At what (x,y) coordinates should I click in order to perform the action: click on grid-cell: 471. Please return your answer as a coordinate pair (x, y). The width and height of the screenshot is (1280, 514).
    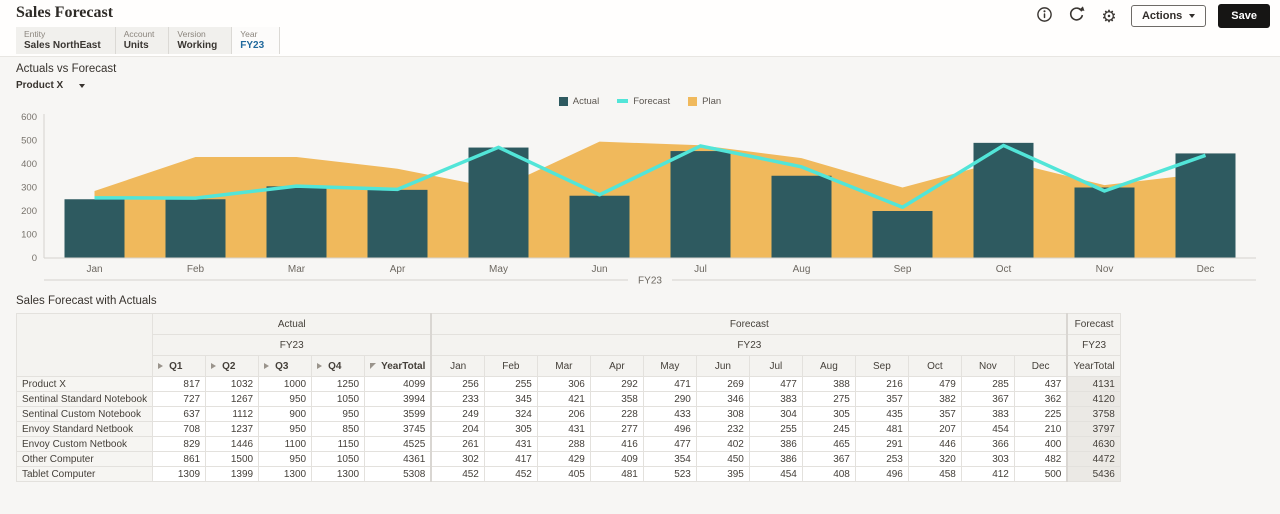
    Looking at the image, I should click on (669, 384).